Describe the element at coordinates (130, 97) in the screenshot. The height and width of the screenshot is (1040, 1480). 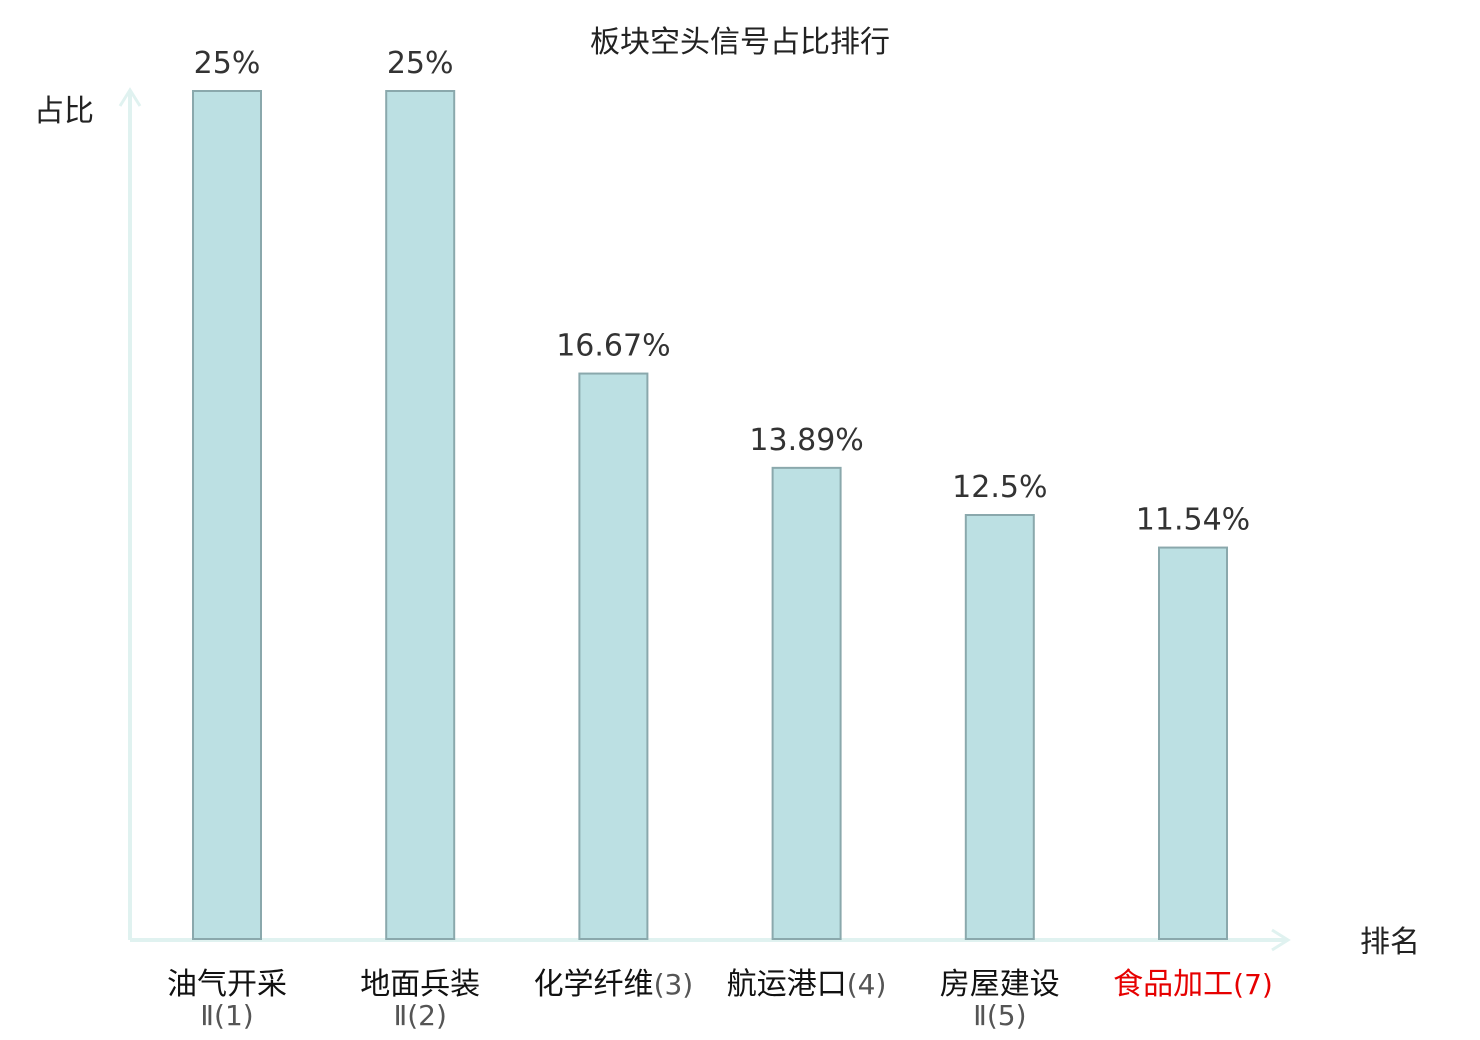
I see `y-axis-arrow` at that location.